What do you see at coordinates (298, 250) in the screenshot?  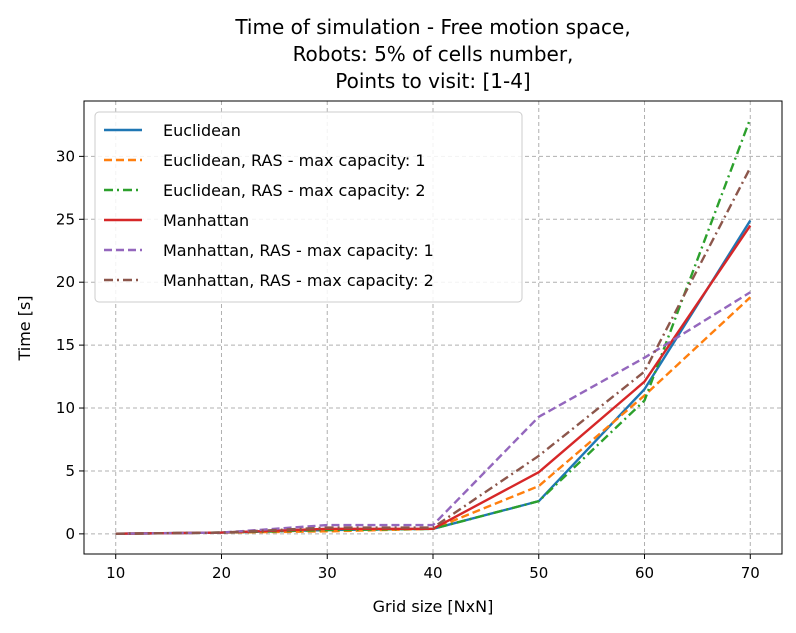 I see `legend-label: Manhattan, RAS - max capacity: 1` at bounding box center [298, 250].